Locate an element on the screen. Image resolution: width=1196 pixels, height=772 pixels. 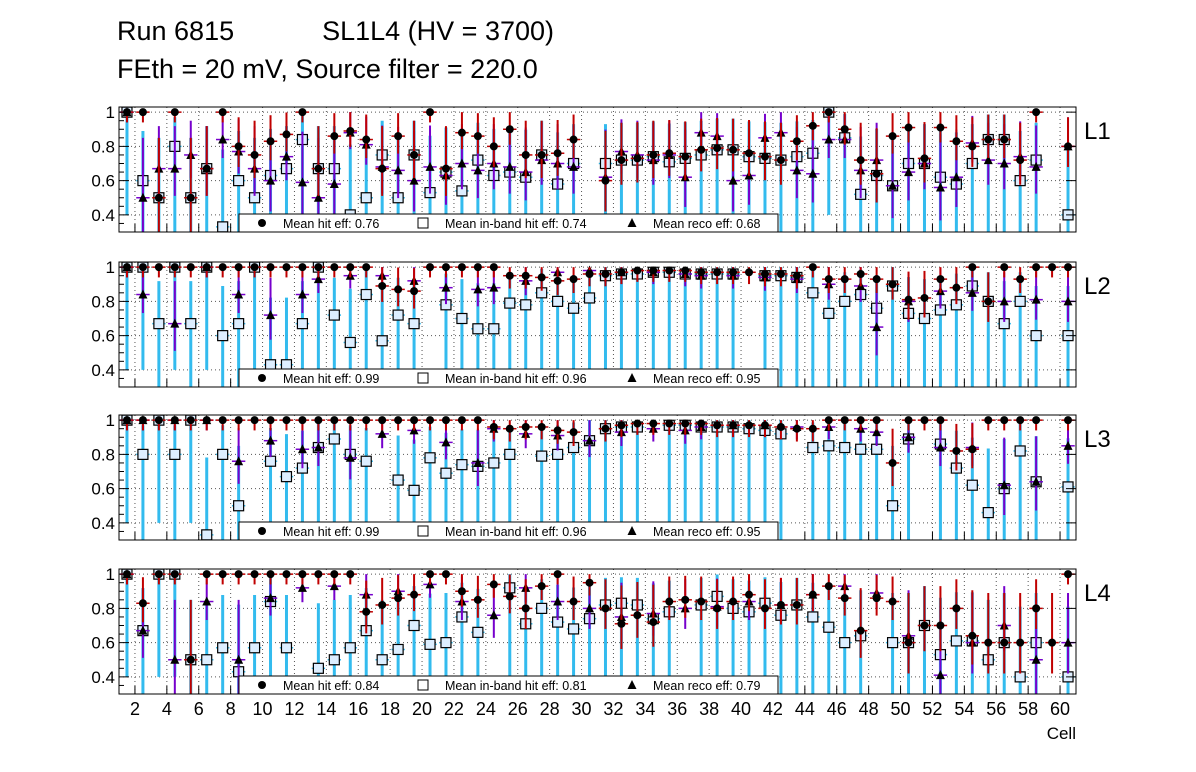
x-tick-label: 32 is located at coordinates (613, 709).